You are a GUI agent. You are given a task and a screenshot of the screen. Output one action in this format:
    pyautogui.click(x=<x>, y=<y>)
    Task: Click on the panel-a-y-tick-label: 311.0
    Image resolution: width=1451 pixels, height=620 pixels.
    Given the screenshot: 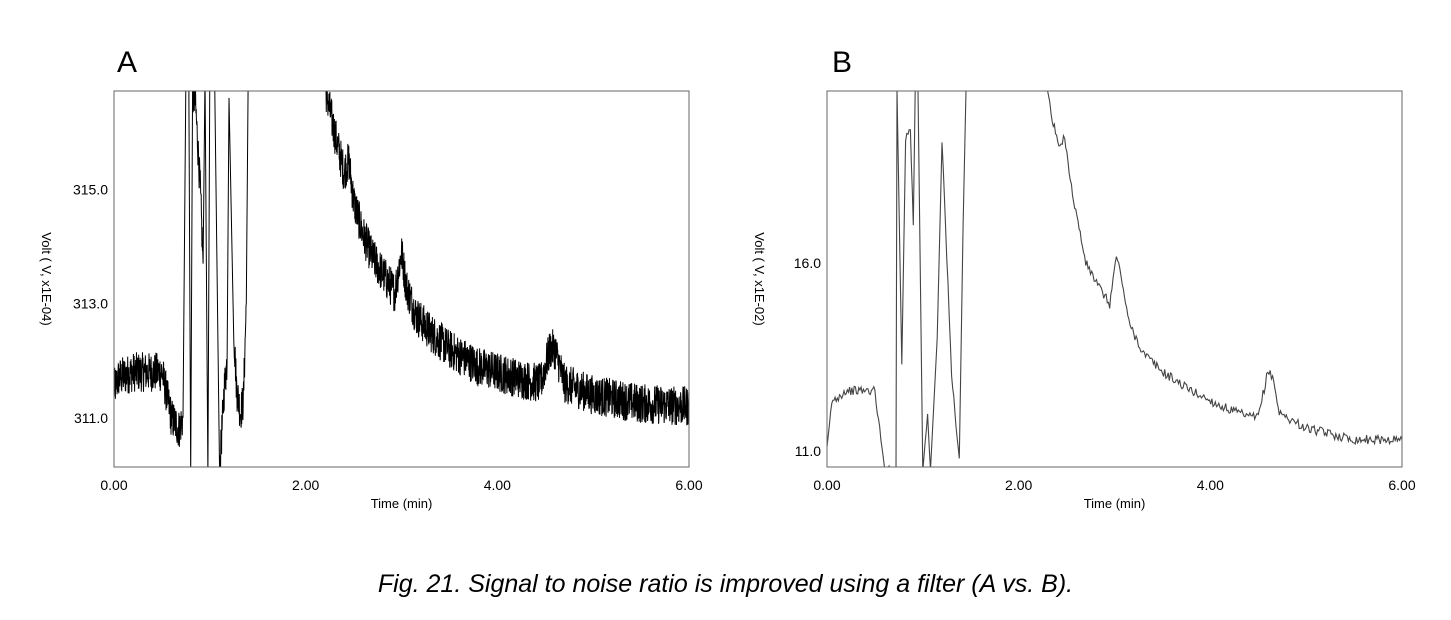 What is the action you would take?
    pyautogui.click(x=91, y=418)
    